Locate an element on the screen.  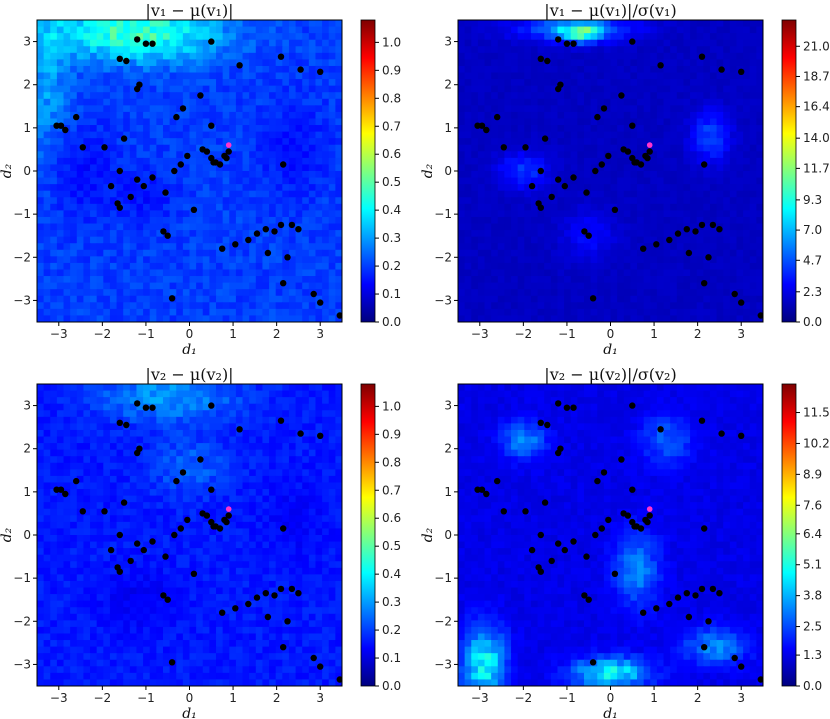
colorbar-tick-label: 0.5 is located at coordinates (391, 182).